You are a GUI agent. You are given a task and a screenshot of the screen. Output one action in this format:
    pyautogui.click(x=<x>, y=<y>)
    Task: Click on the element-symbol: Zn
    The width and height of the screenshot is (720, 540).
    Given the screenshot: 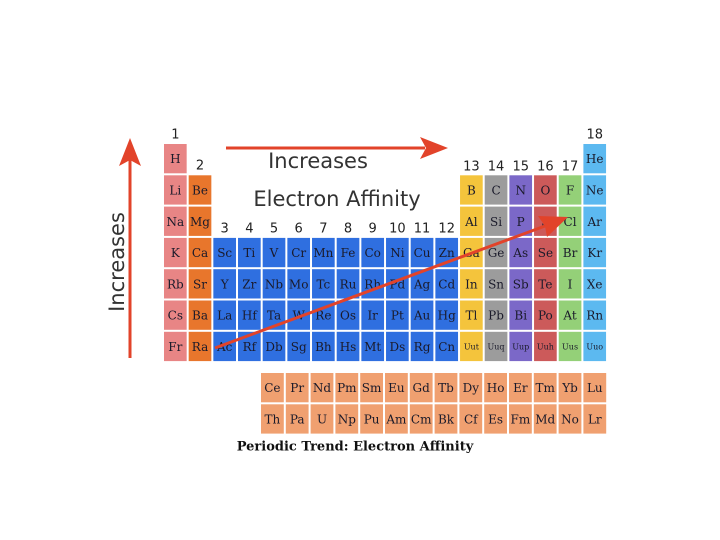 What is the action you would take?
    pyautogui.click(x=447, y=253)
    